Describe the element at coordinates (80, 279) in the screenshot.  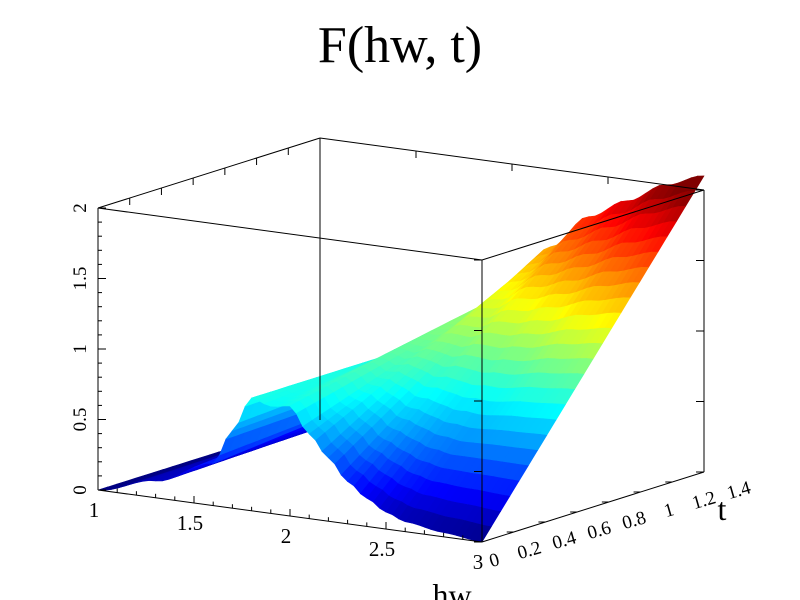
I see `z-tick-label: 1.5` at that location.